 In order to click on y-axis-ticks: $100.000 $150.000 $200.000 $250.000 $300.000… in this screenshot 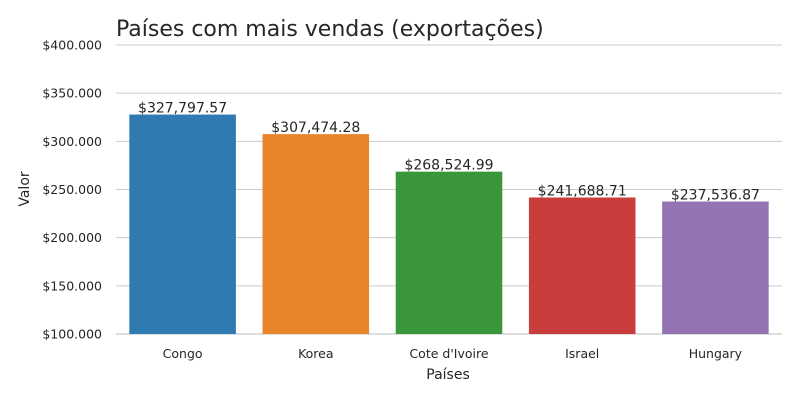, I will do `click(72, 190)`.